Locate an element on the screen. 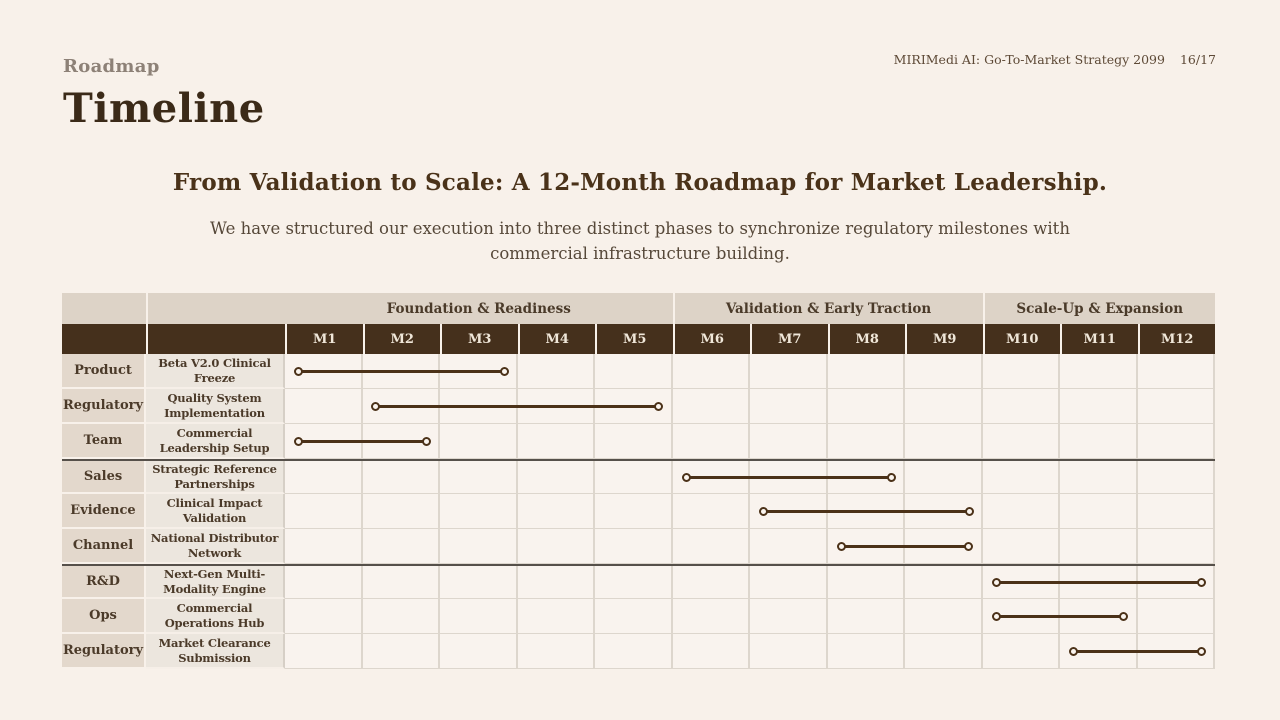 This screenshot has height=720, width=1280. month-header-cells: M1 M2 M3 M4 M5 M6 M7 M8 M9 M10 M11 M12 is located at coordinates (750, 339).